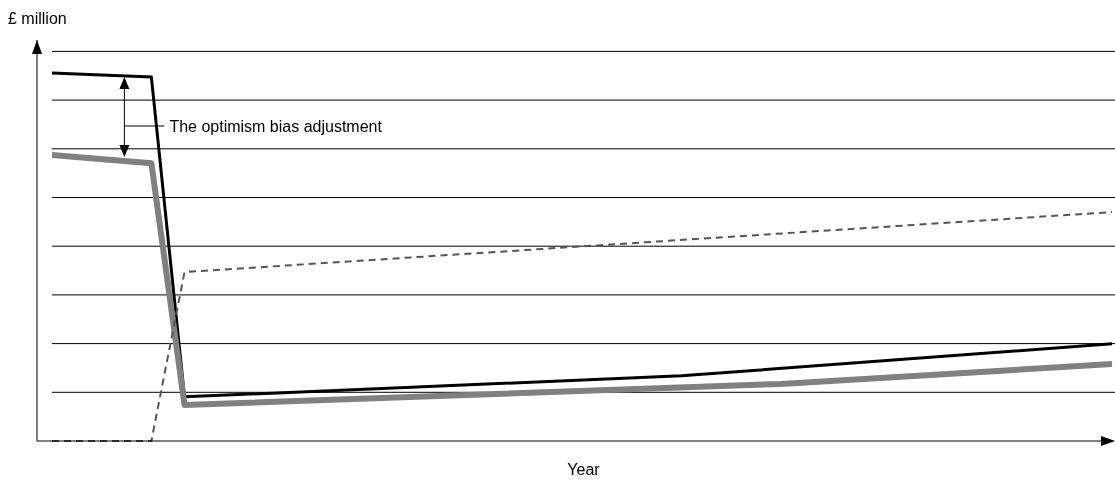 Image resolution: width=1115 pixels, height=487 pixels. I want to click on y-axis-title: £ million, so click(37, 18).